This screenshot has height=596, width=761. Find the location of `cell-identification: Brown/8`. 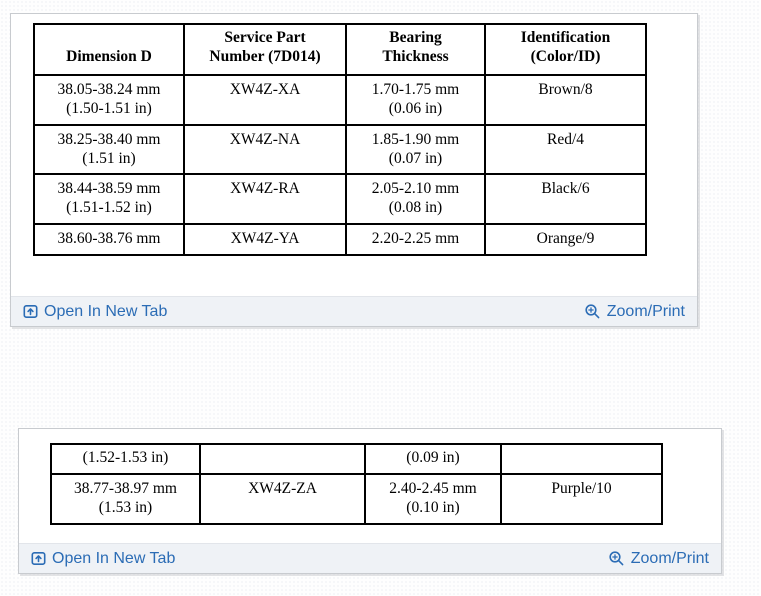

cell-identification: Brown/8 is located at coordinates (565, 99).